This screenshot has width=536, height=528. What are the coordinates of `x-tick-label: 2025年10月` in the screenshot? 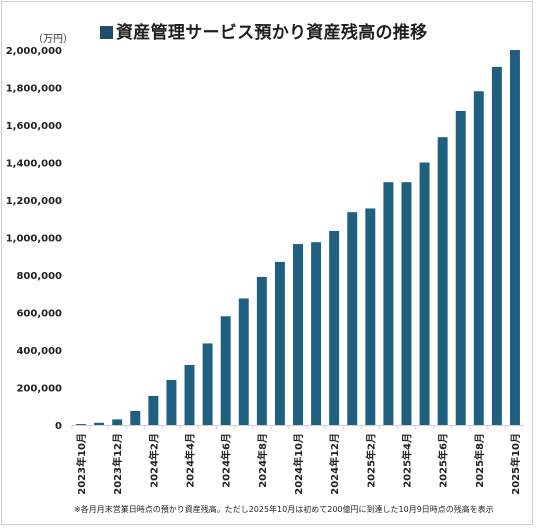 It's located at (515, 464).